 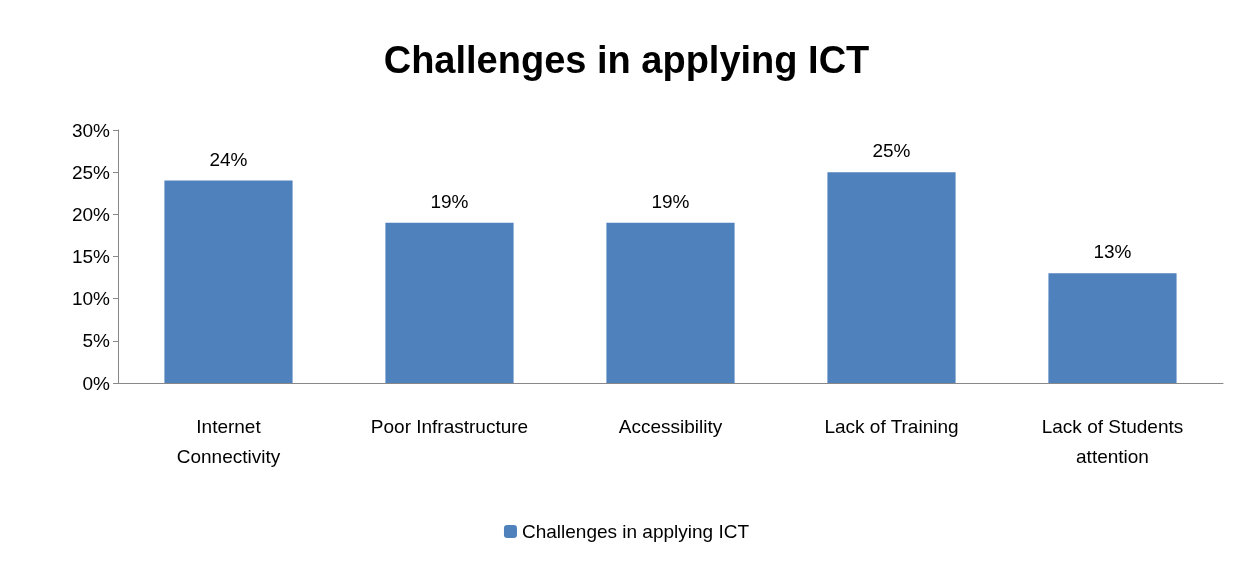 What do you see at coordinates (96, 341) in the screenshot?
I see `y-tick-label: 5%` at bounding box center [96, 341].